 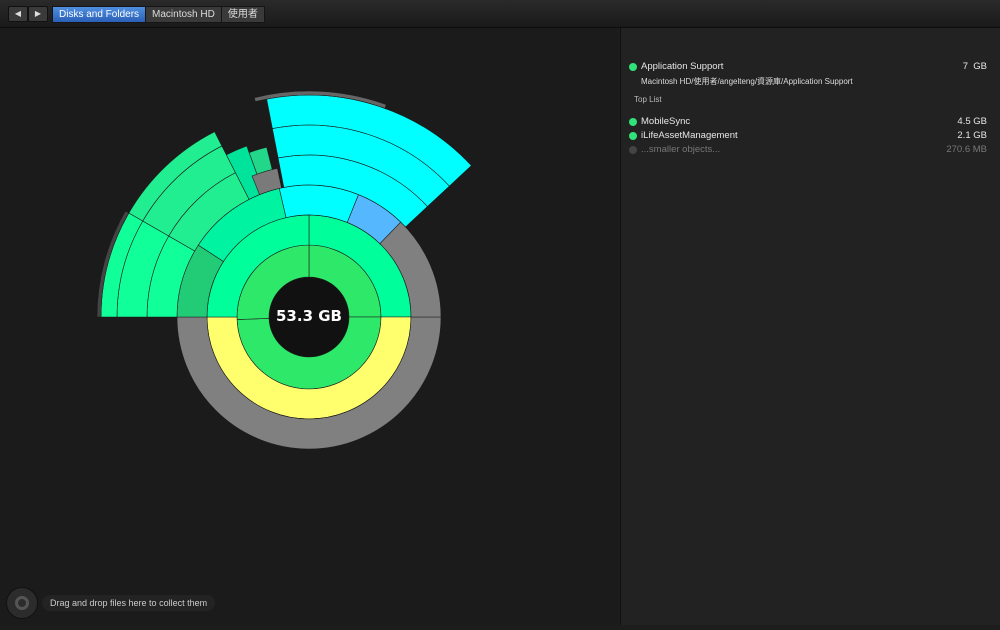 I want to click on breadcrumb-macintosh-hd: Macintosh HD, so click(x=183, y=14).